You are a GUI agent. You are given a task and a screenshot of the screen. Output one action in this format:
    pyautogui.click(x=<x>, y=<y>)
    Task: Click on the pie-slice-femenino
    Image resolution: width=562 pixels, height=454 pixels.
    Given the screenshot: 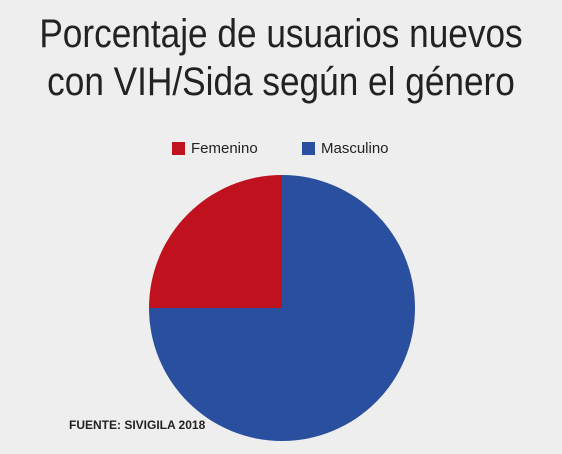 What is the action you would take?
    pyautogui.click(x=215, y=241)
    